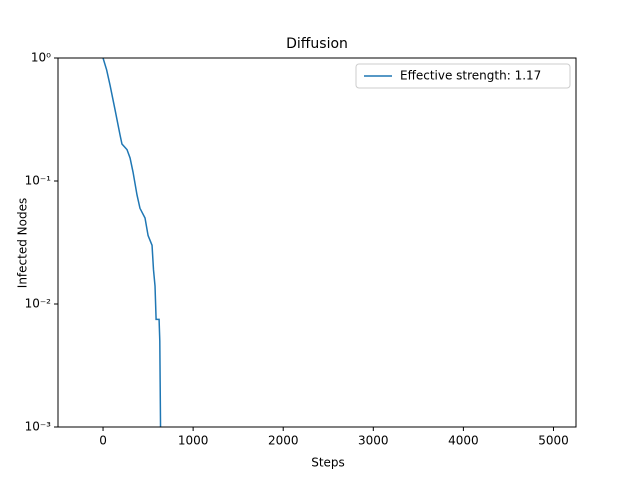 This screenshot has width=640, height=484. I want to click on y-tick-label: 10⁻¹, so click(38, 181).